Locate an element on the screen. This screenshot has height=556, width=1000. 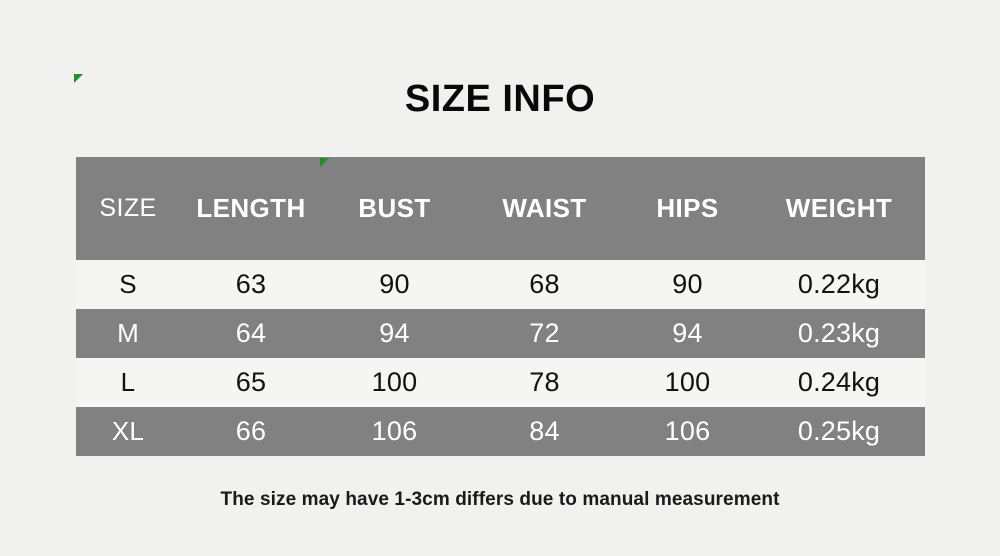
column-header-weight: WEIGHT is located at coordinates (839, 208).